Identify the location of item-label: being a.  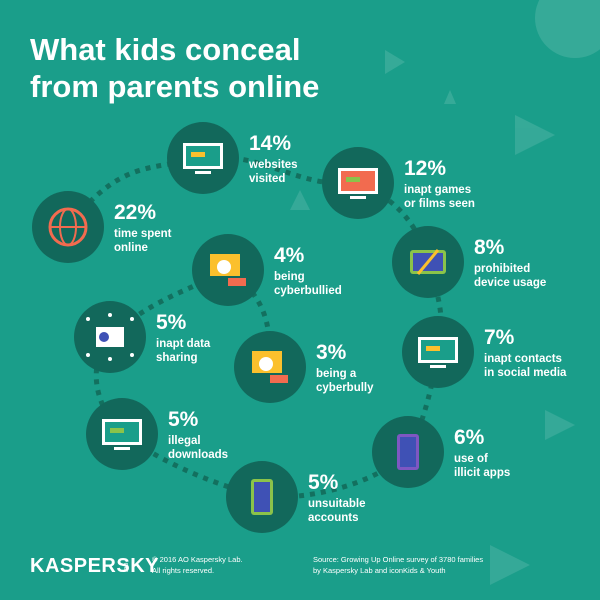
(336, 374).